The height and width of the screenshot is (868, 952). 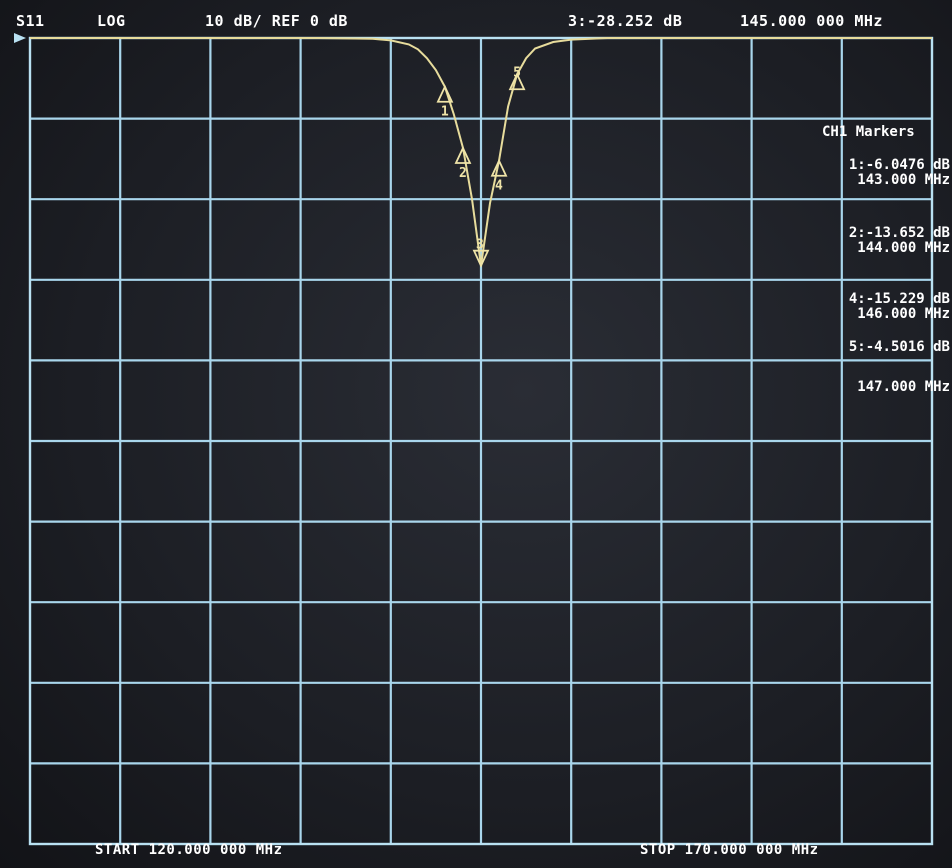 I want to click on marker-label: 3, so click(x=480, y=245).